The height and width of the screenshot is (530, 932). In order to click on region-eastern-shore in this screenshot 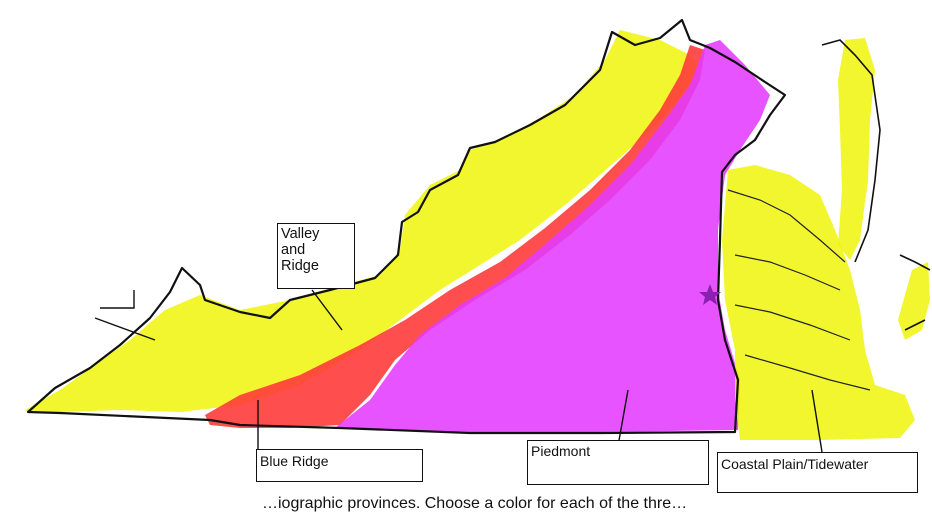, I will do `click(856, 149)`.